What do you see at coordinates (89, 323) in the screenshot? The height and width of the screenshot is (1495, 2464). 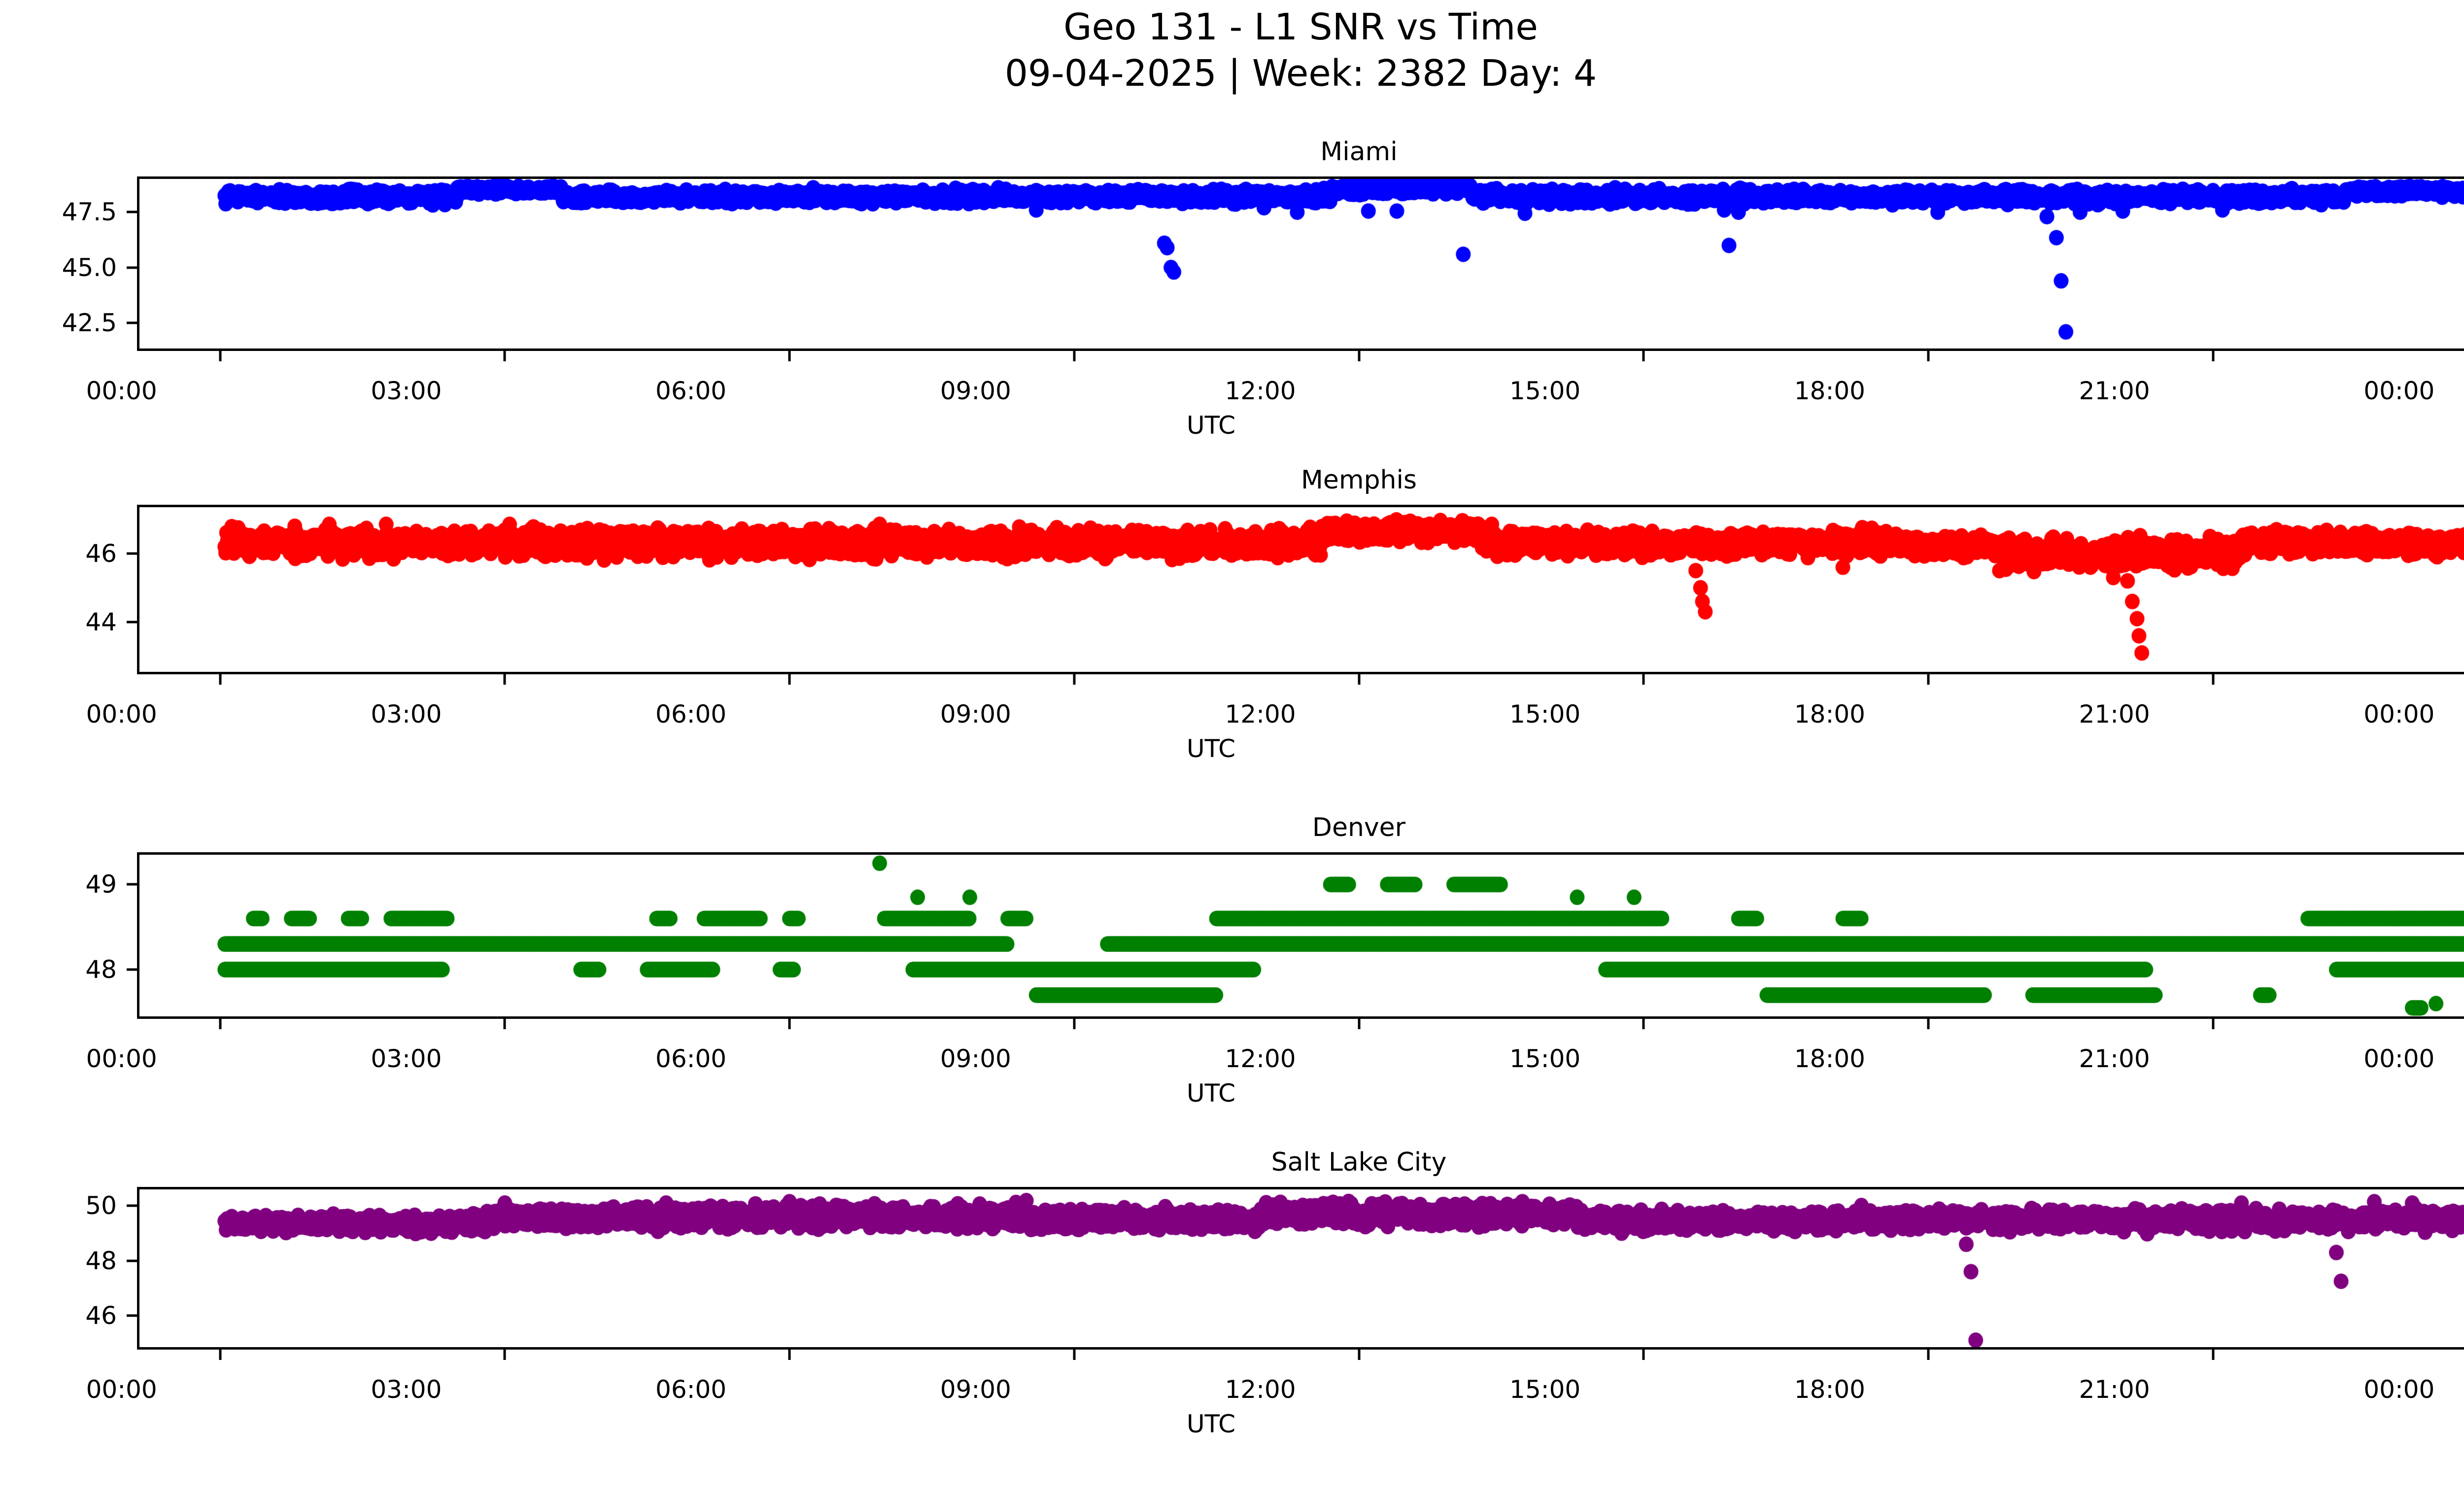 I see `y-tick-label: 42.5` at bounding box center [89, 323].